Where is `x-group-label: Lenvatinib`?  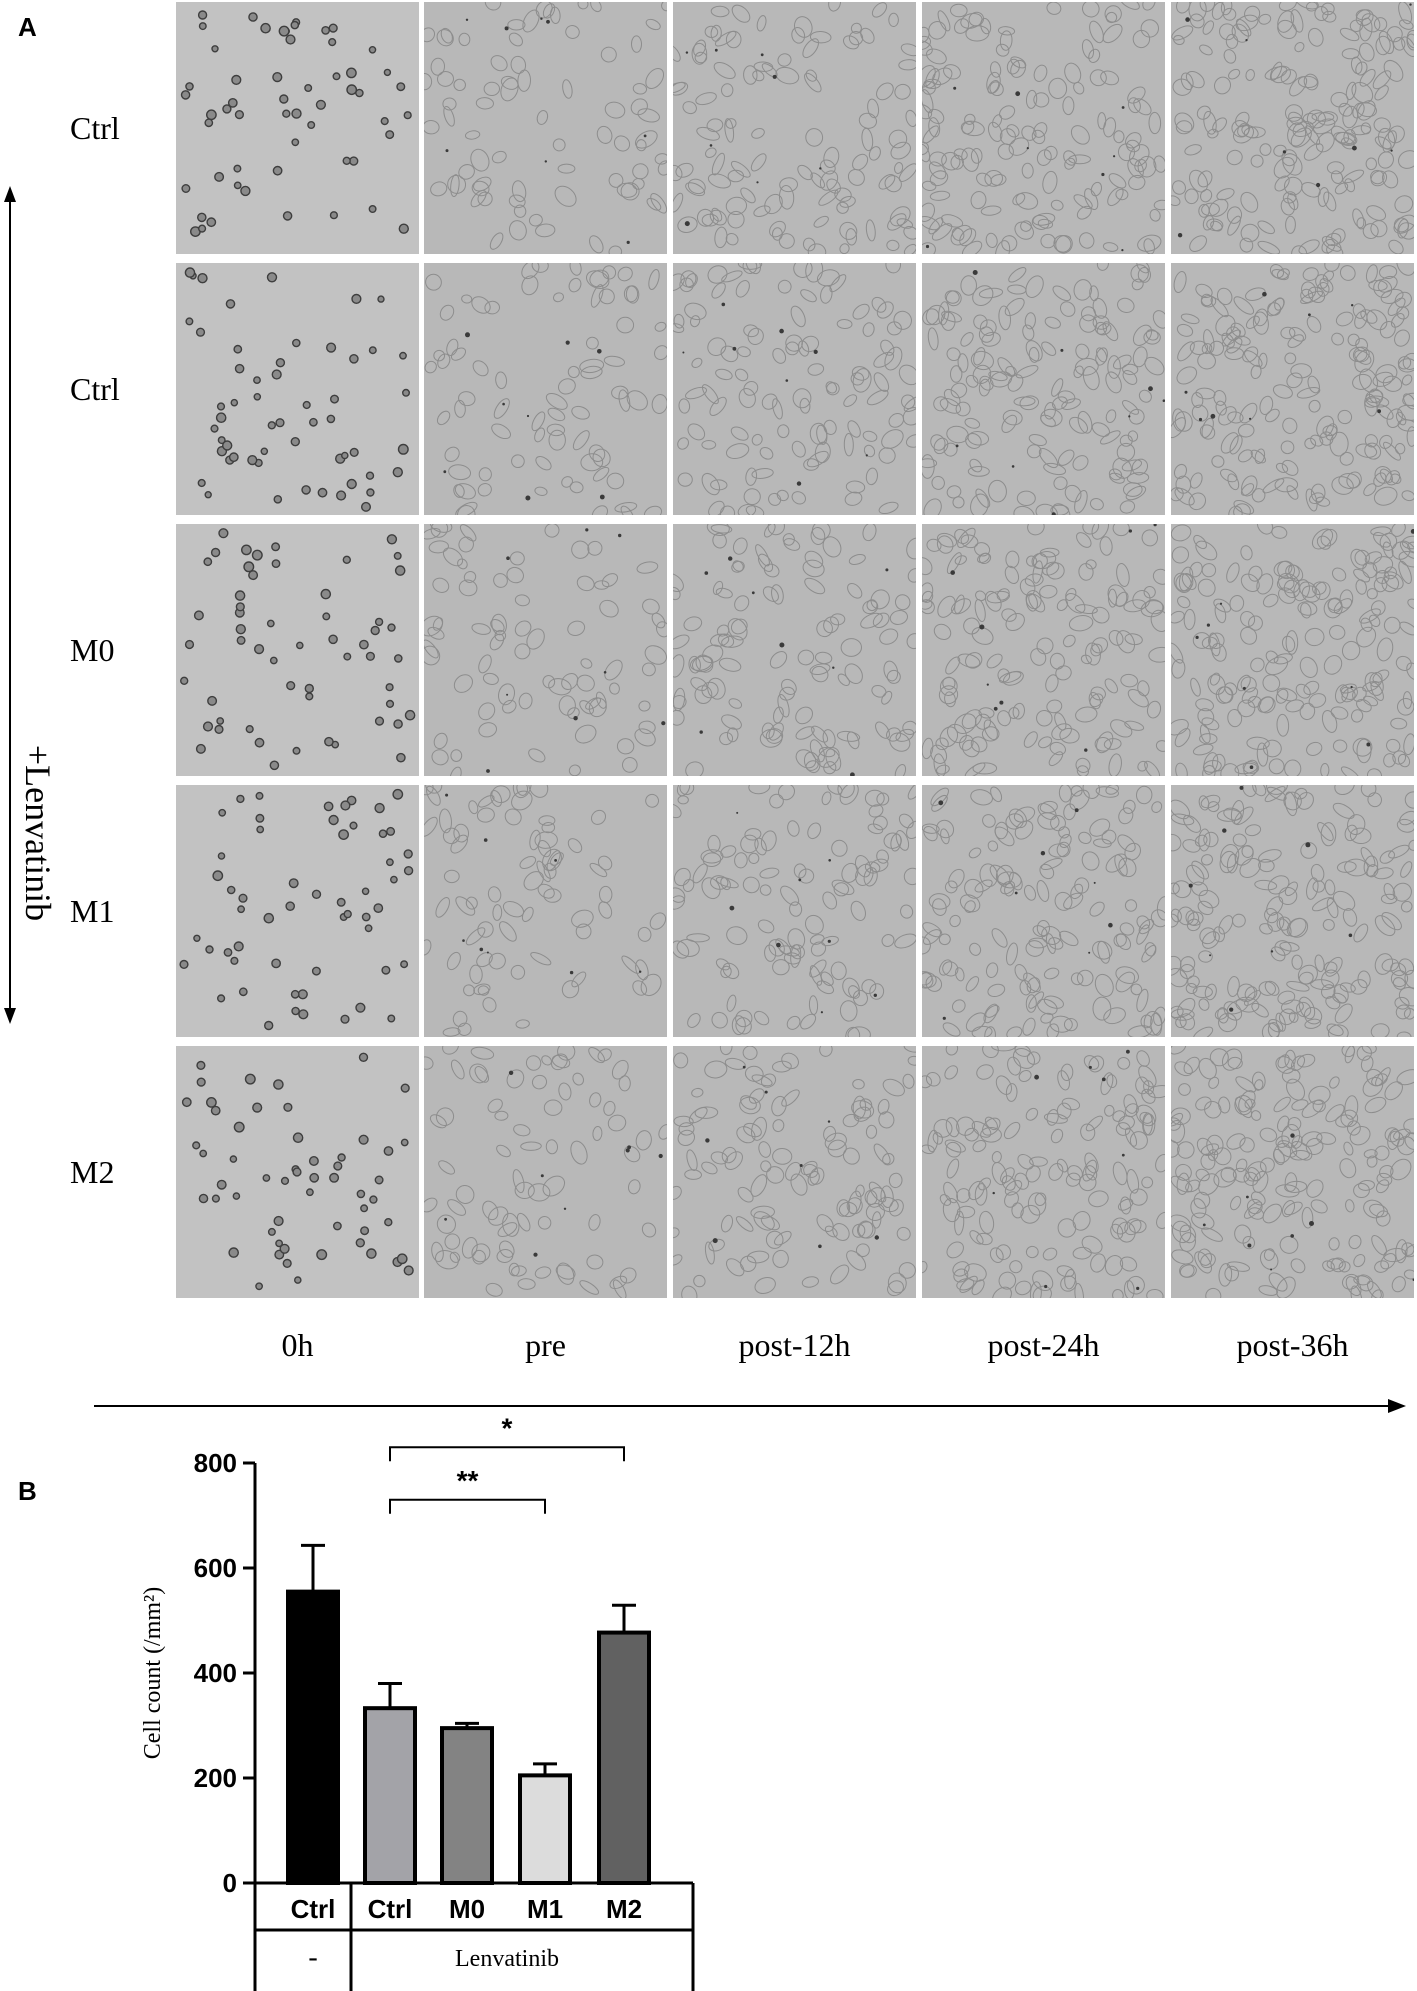 x-group-label: Lenvatinib is located at coordinates (507, 1959).